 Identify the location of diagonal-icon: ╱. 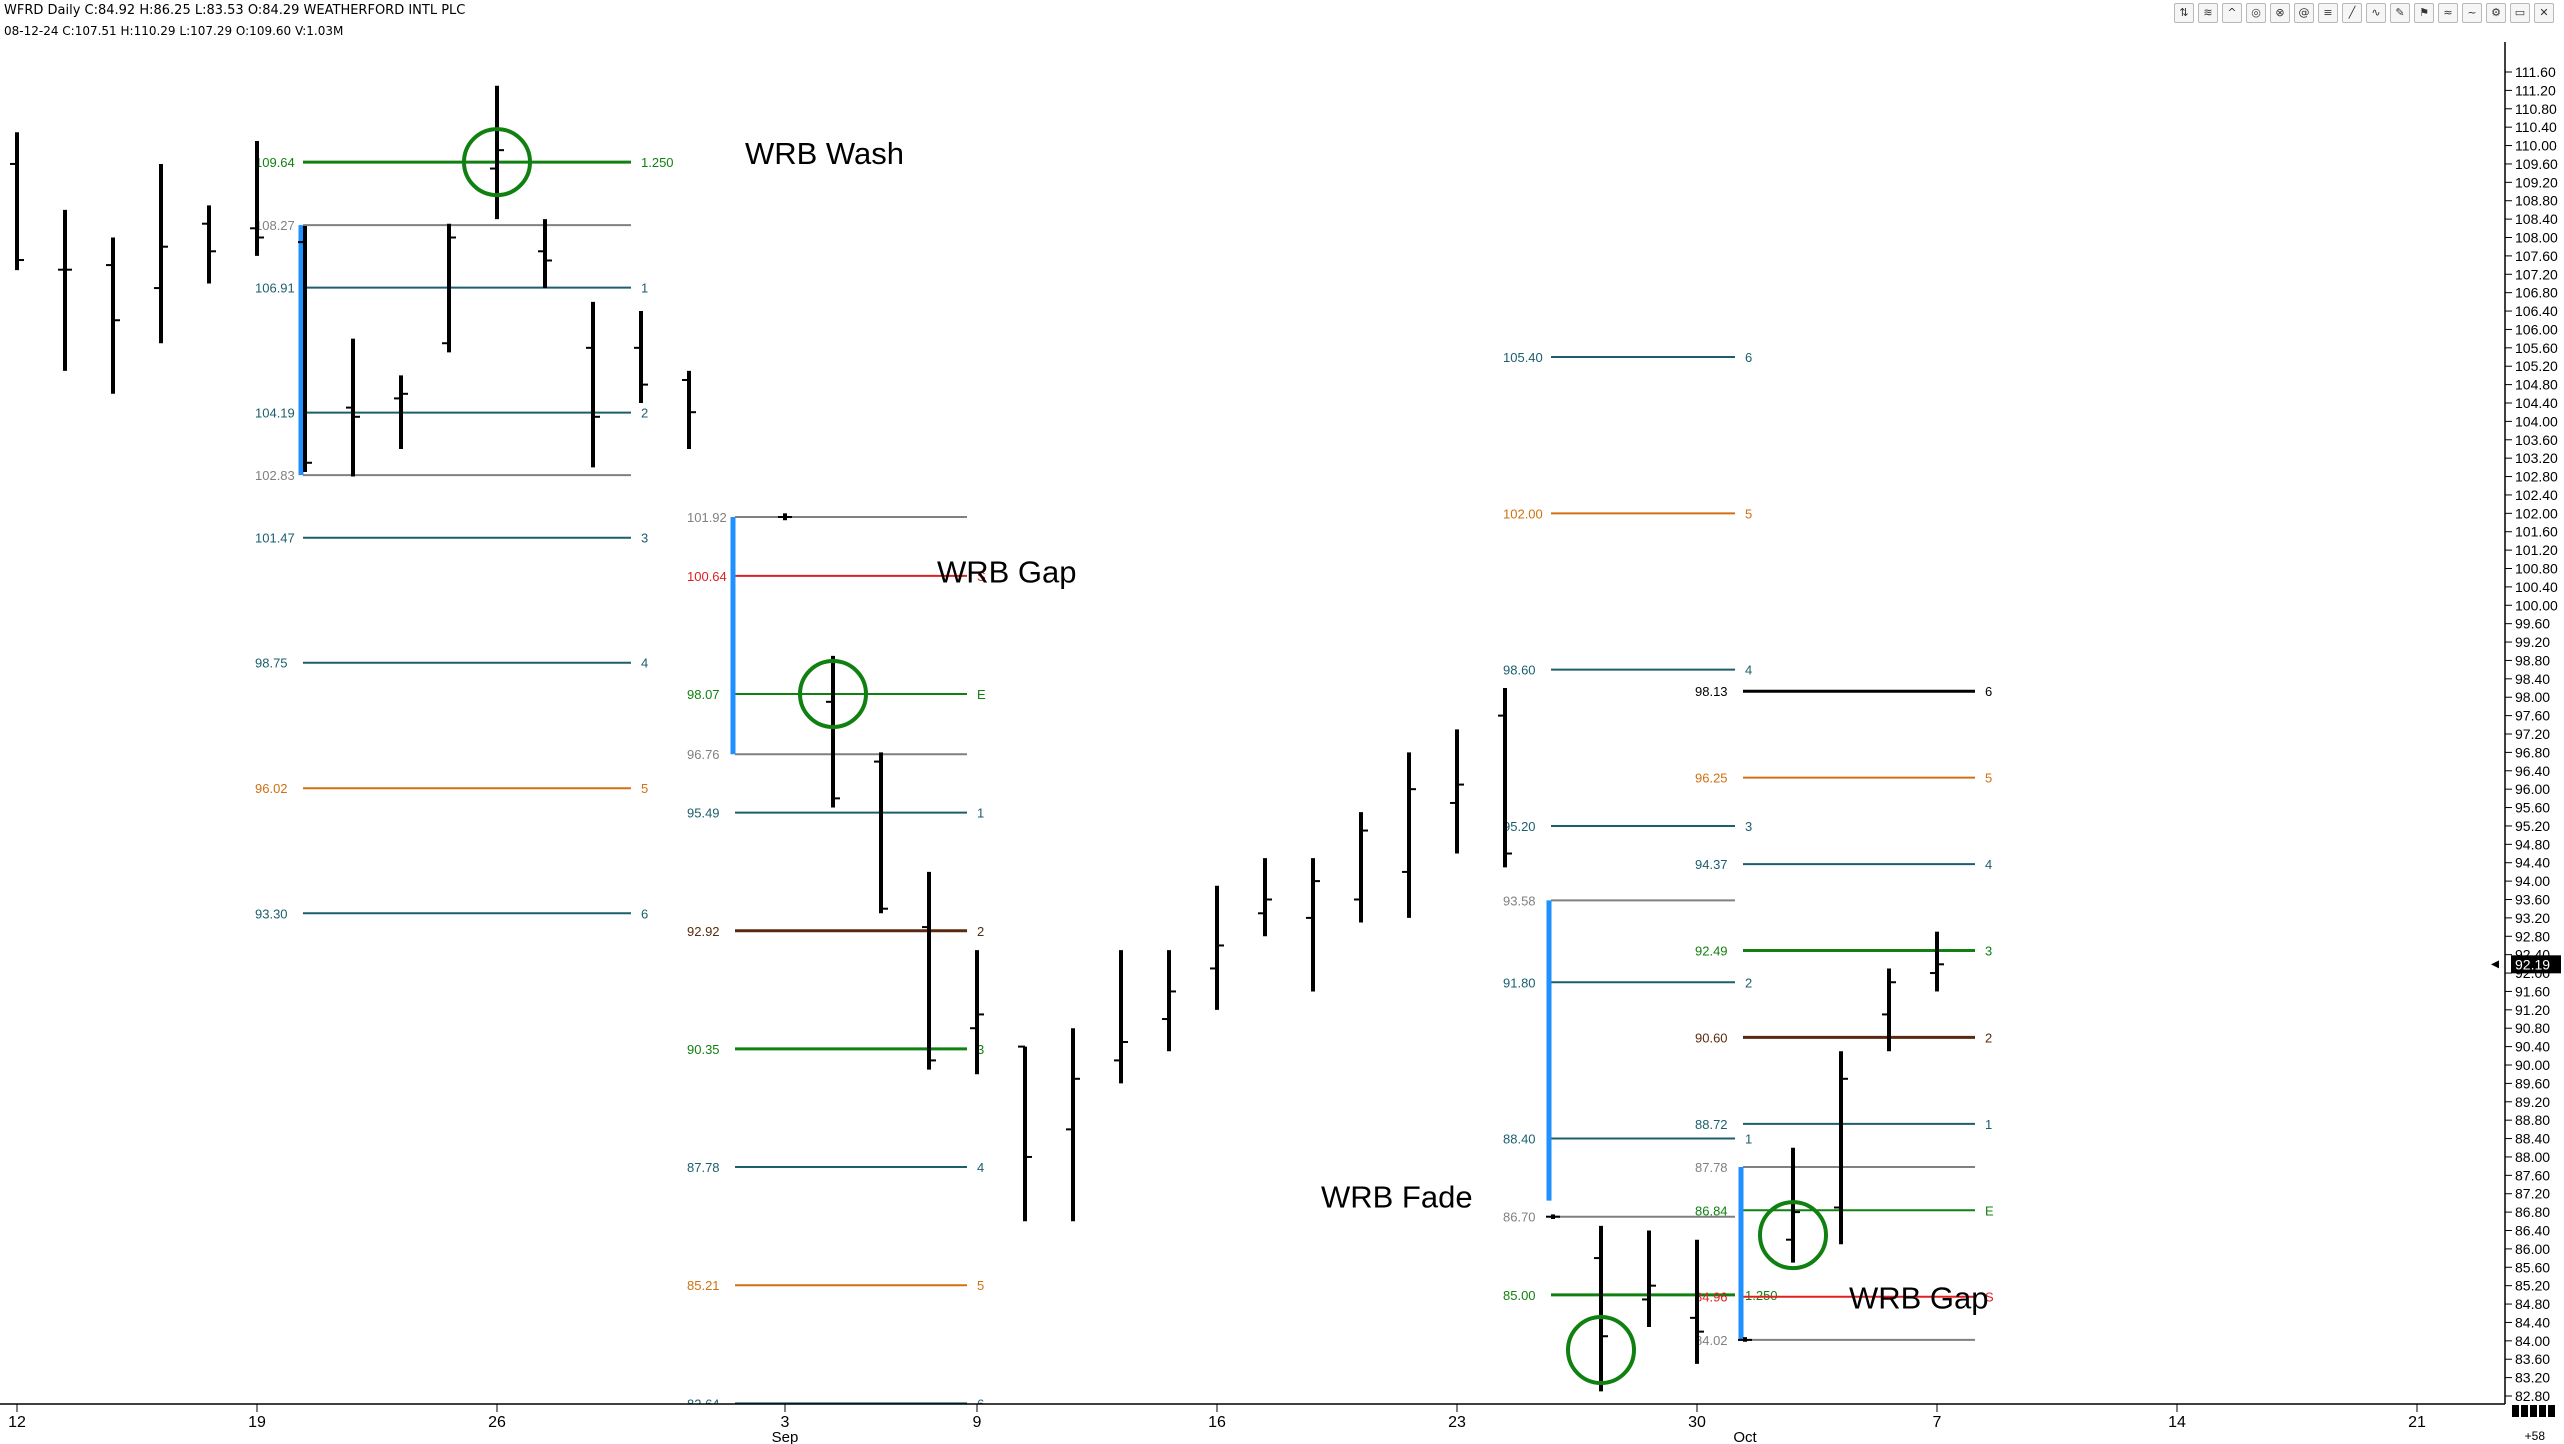
(2352, 13).